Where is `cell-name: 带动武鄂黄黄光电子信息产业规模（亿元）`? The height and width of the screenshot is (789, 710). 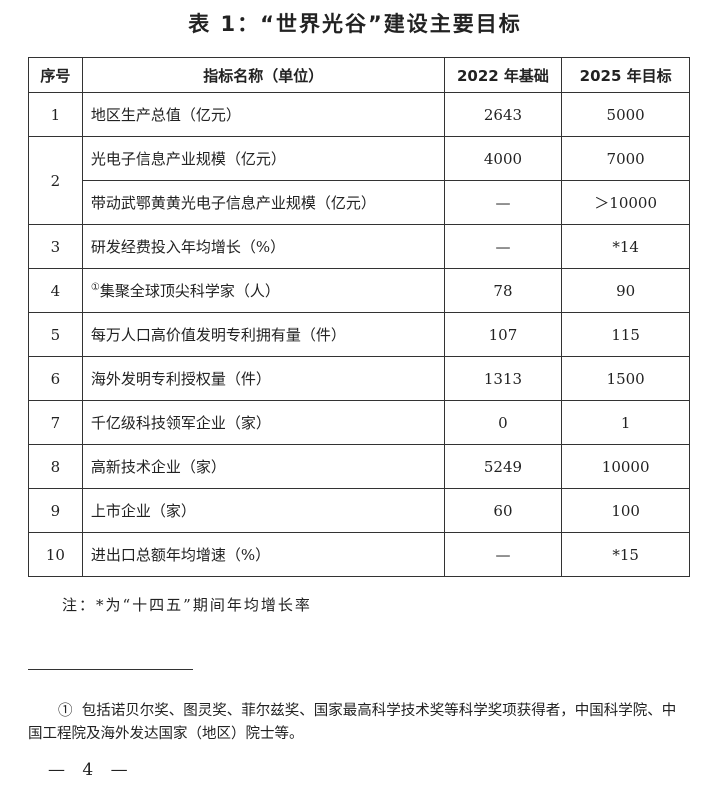 cell-name: 带动武鄂黄黄光电子信息产业规模（亿元） is located at coordinates (263, 202).